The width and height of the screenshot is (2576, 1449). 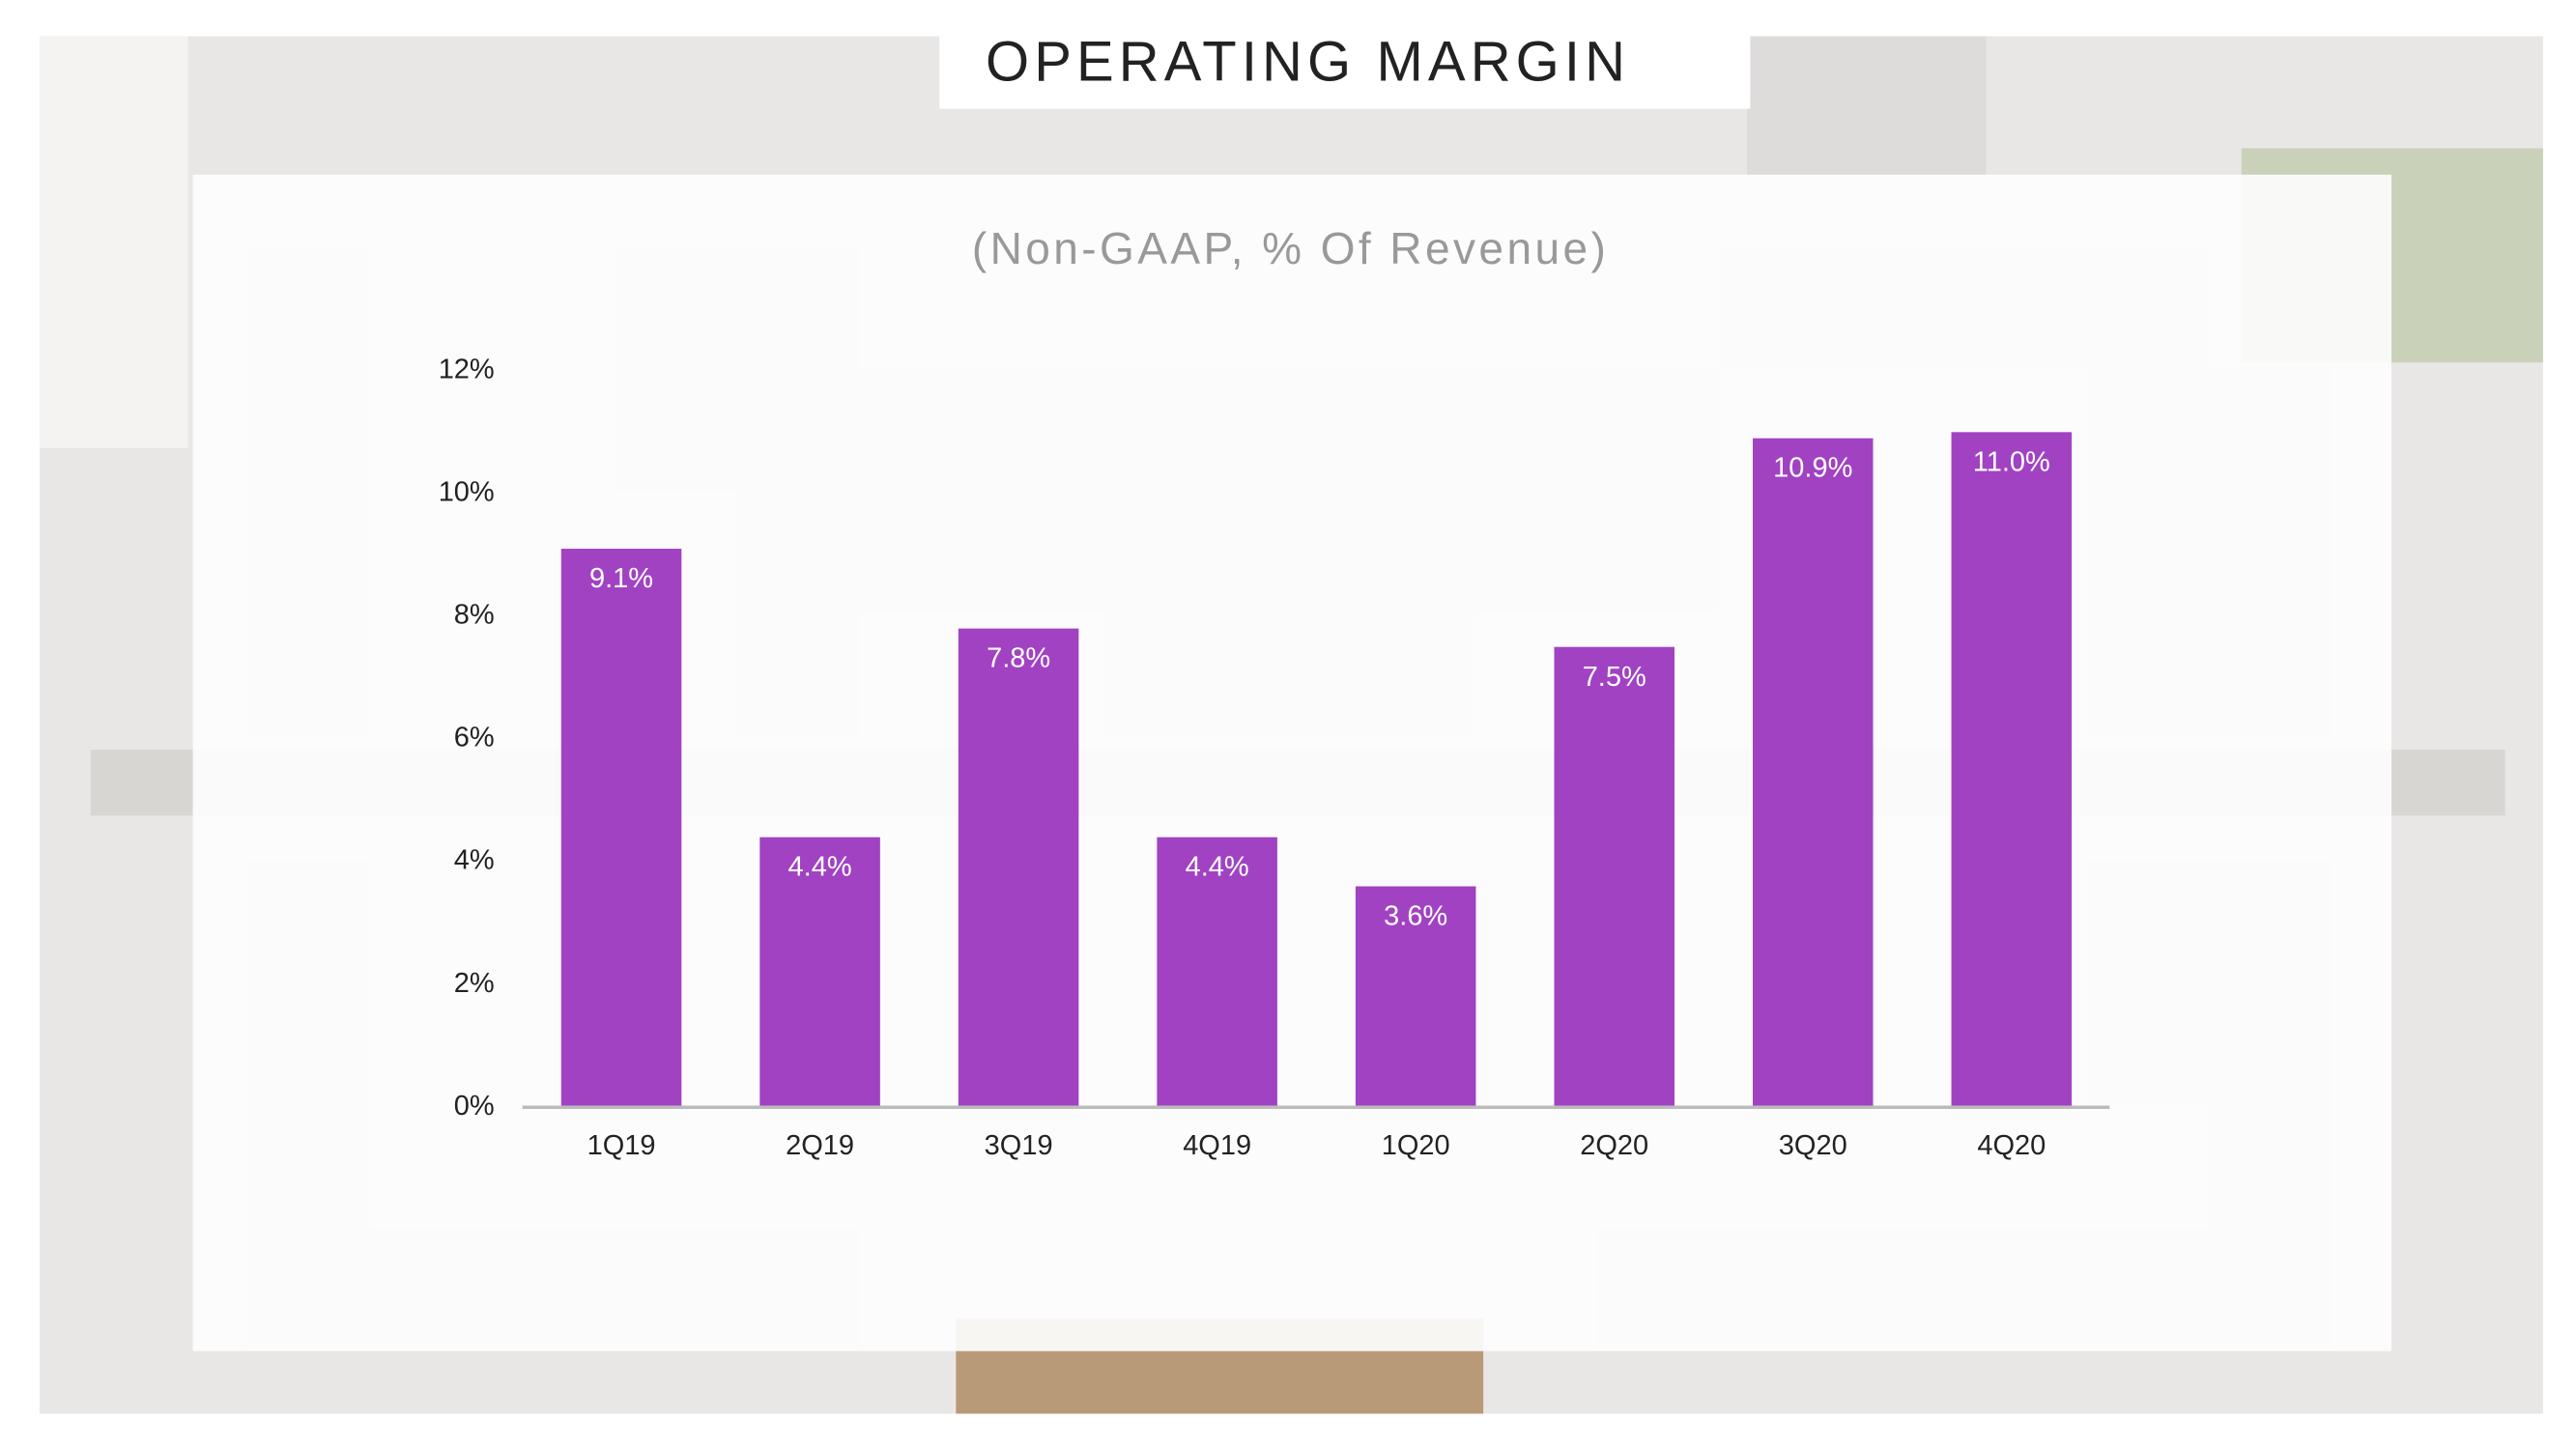 What do you see at coordinates (475, 1106) in the screenshot?
I see `y-tick-label: 0%` at bounding box center [475, 1106].